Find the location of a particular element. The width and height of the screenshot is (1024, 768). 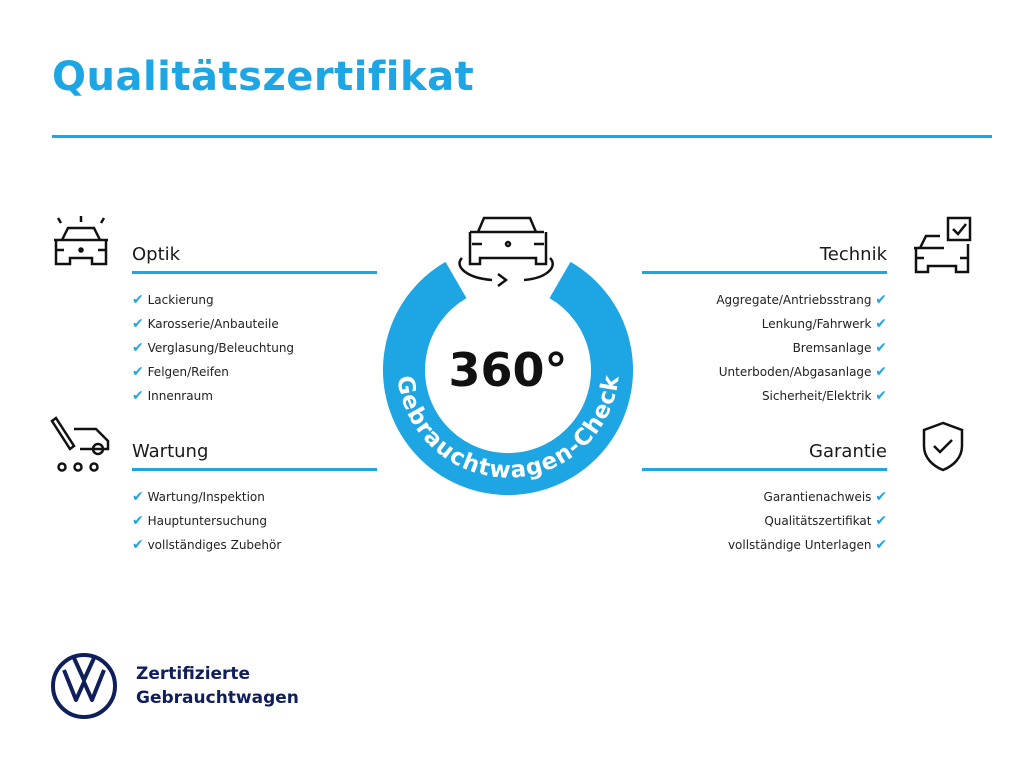

list-item: Bremsanlage ✔ is located at coordinates (839, 348).